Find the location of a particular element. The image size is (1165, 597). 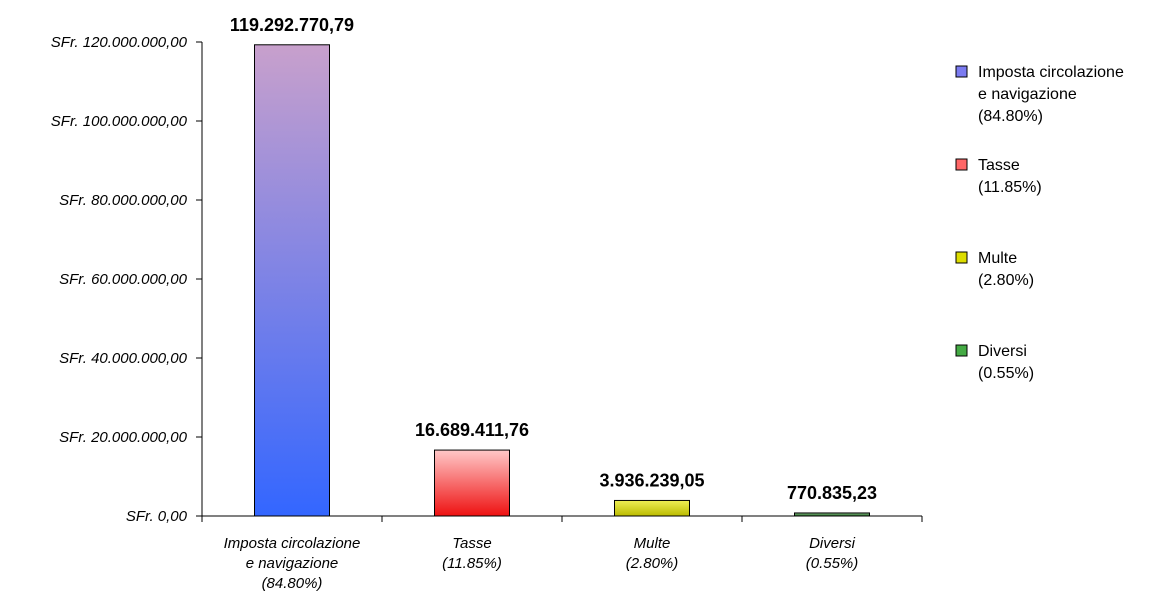

data-label: 770.835,23 is located at coordinates (832, 493).